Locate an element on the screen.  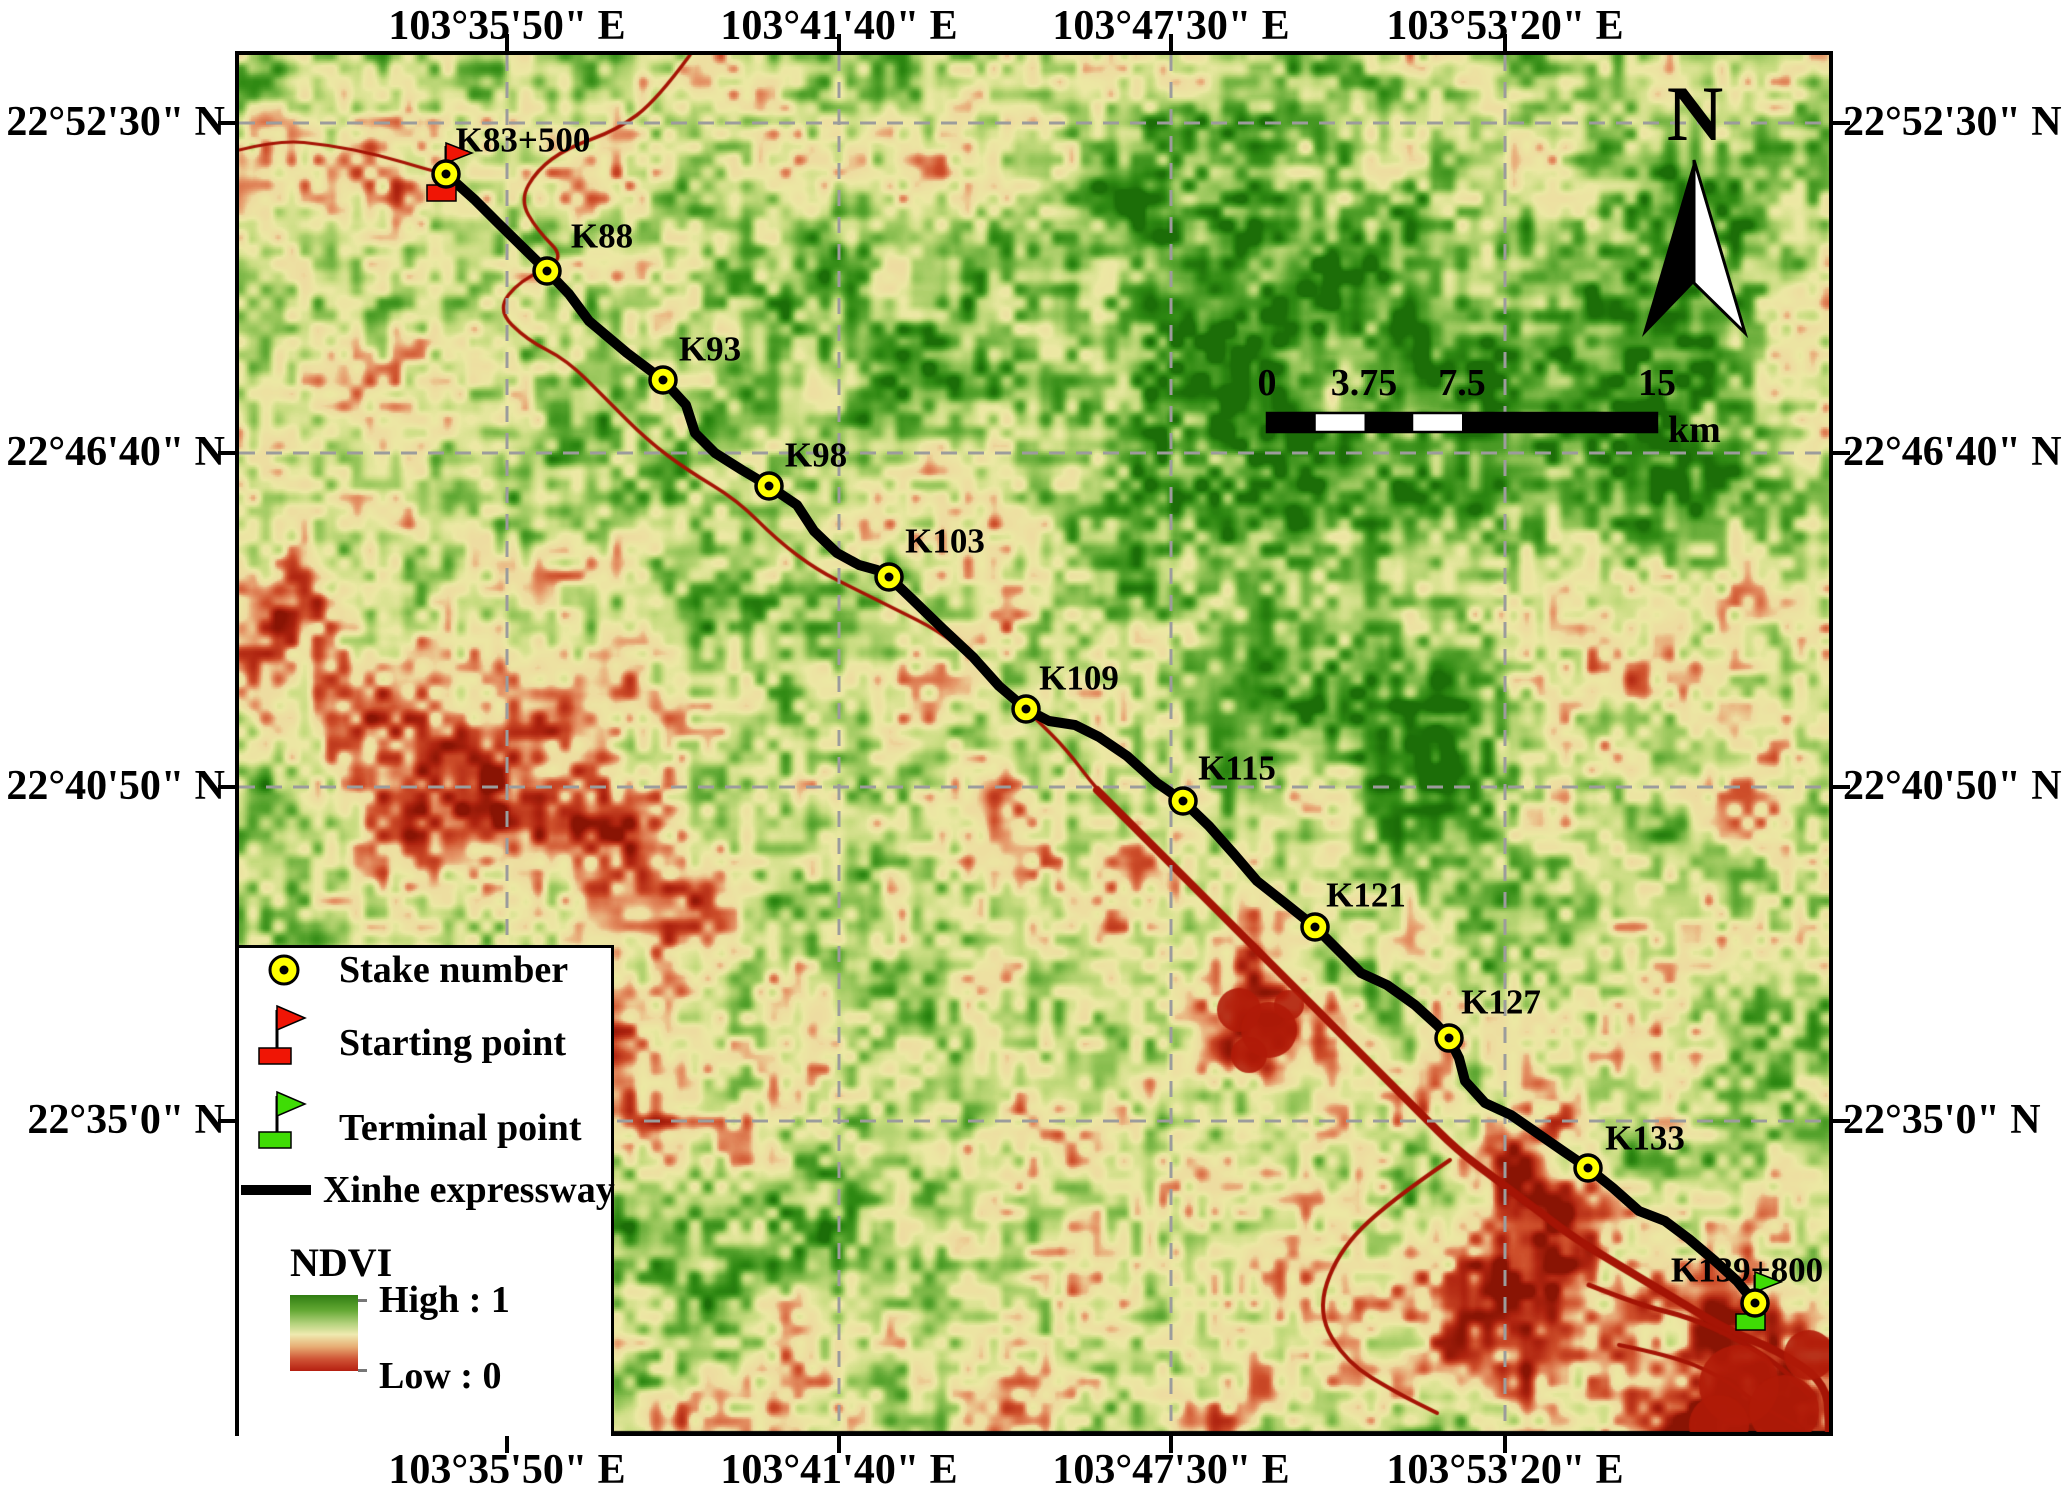
lon-label-bottom: 103°47'30" E is located at coordinates (1171, 1469).